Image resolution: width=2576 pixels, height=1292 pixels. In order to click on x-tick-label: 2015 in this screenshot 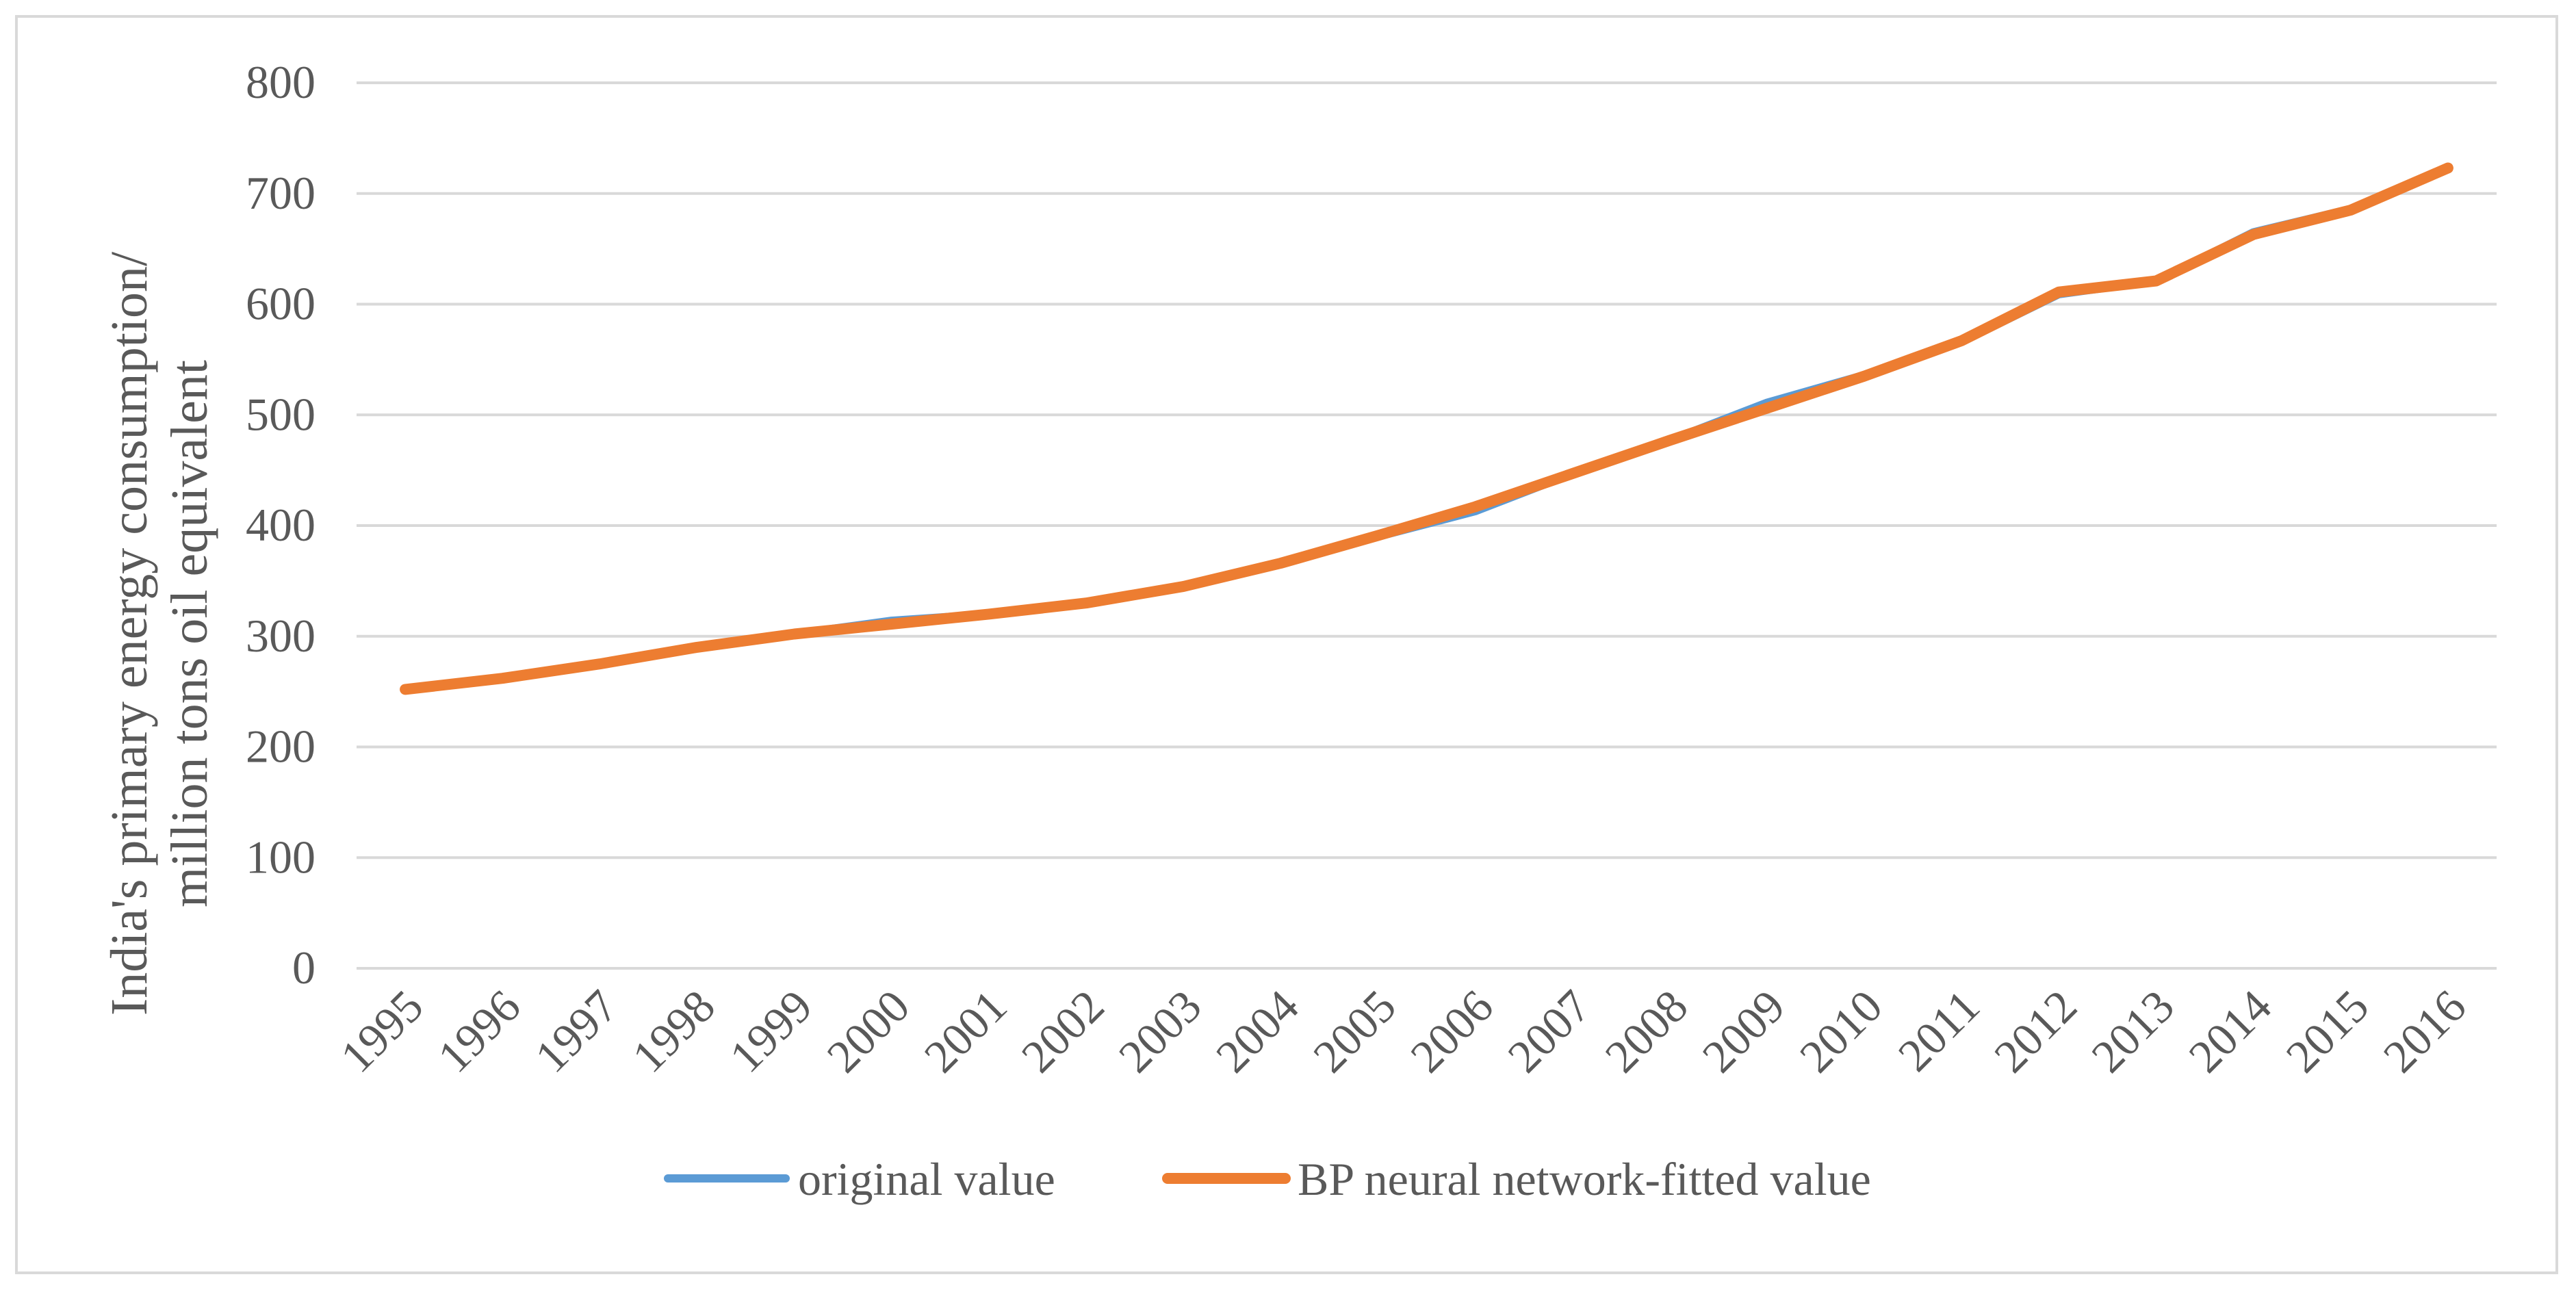, I will do `click(2327, 1031)`.